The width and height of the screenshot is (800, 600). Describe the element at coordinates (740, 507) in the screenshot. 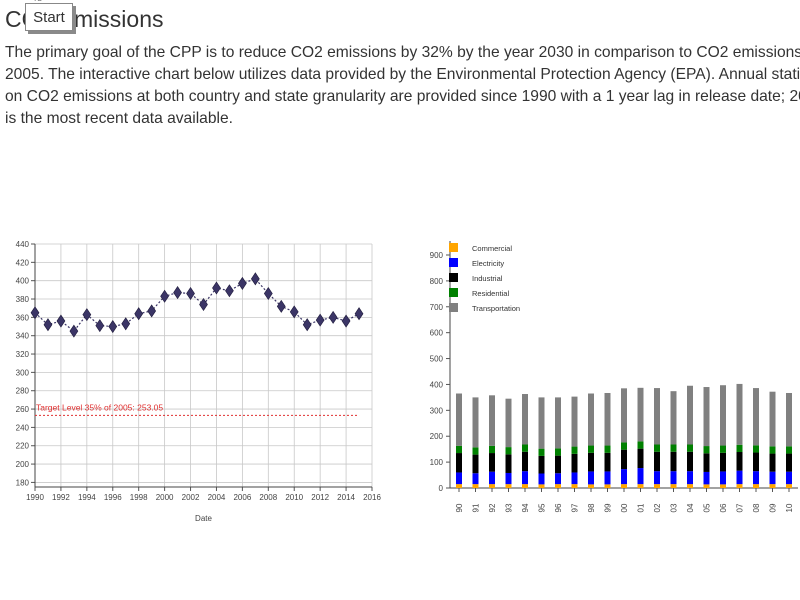

I see `x-tick-label: 07` at that location.